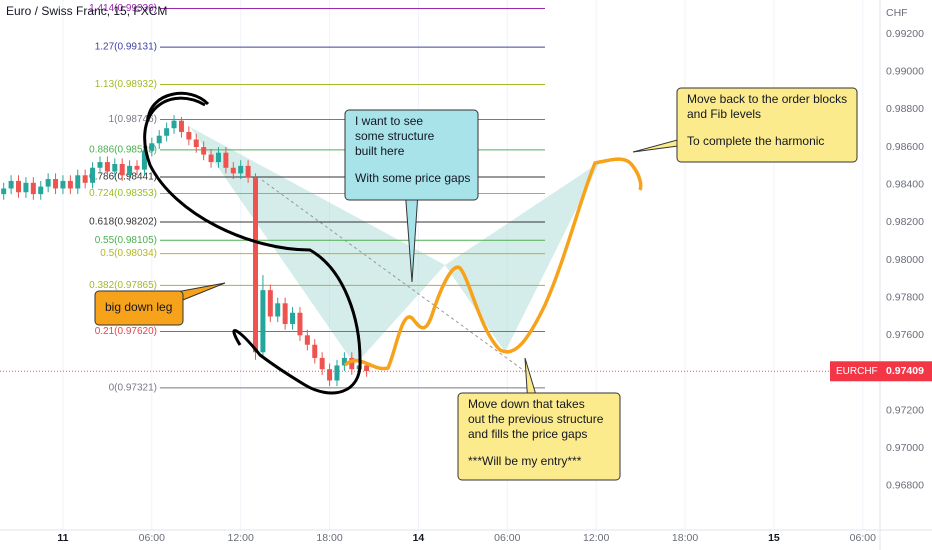 This screenshot has width=932, height=550. Describe the element at coordinates (905, 72) in the screenshot. I see `y-tick-label: 0.99000` at that location.